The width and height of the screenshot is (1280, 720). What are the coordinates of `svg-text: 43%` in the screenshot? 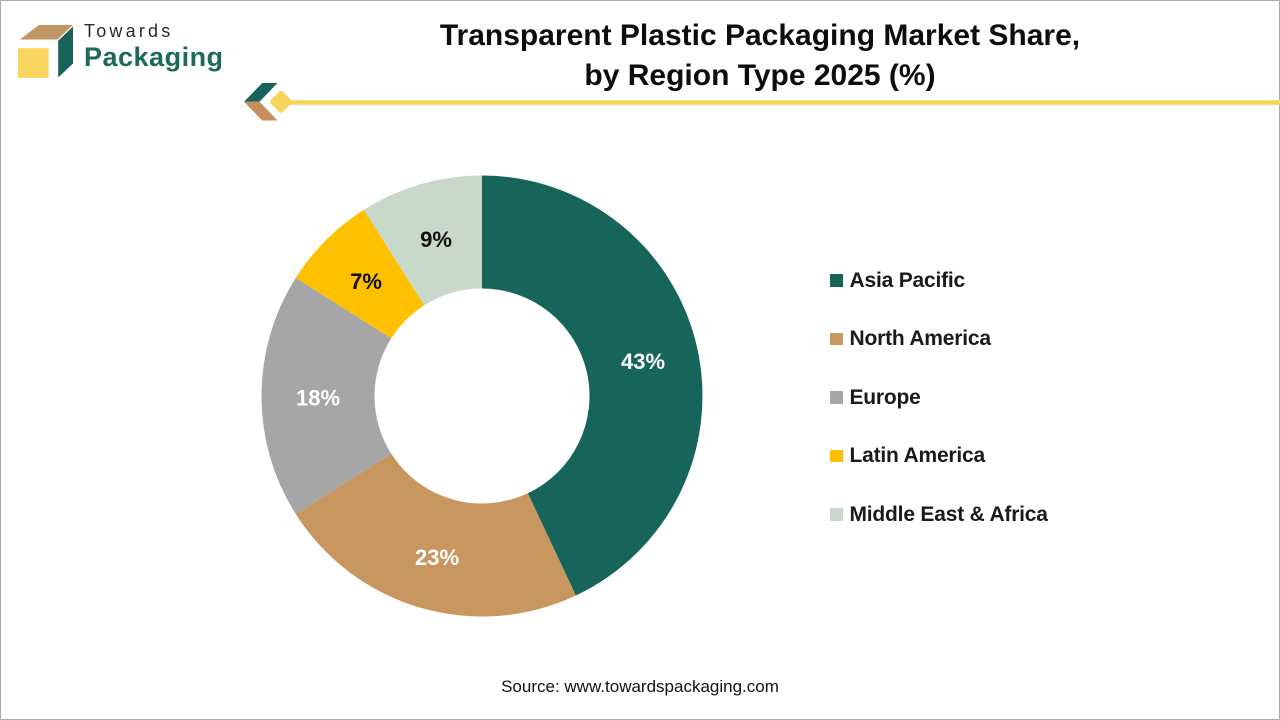 It's located at (643, 361).